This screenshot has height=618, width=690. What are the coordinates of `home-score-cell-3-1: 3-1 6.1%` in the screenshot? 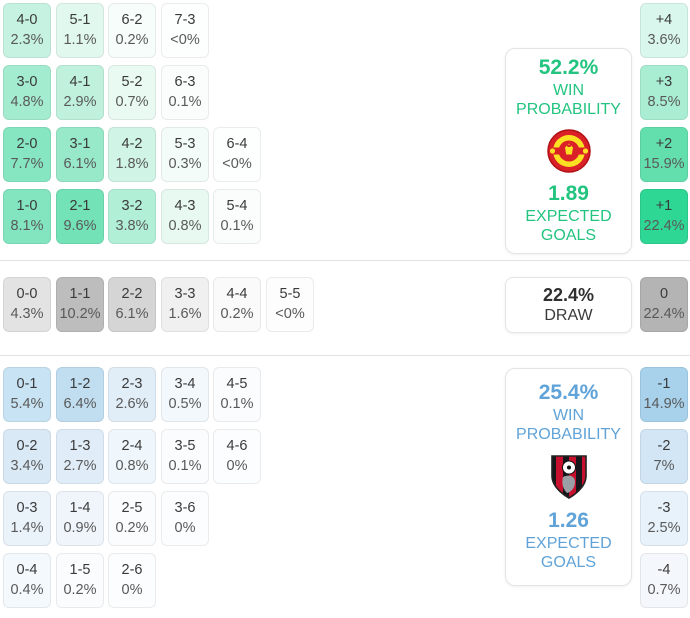 It's located at (80, 154).